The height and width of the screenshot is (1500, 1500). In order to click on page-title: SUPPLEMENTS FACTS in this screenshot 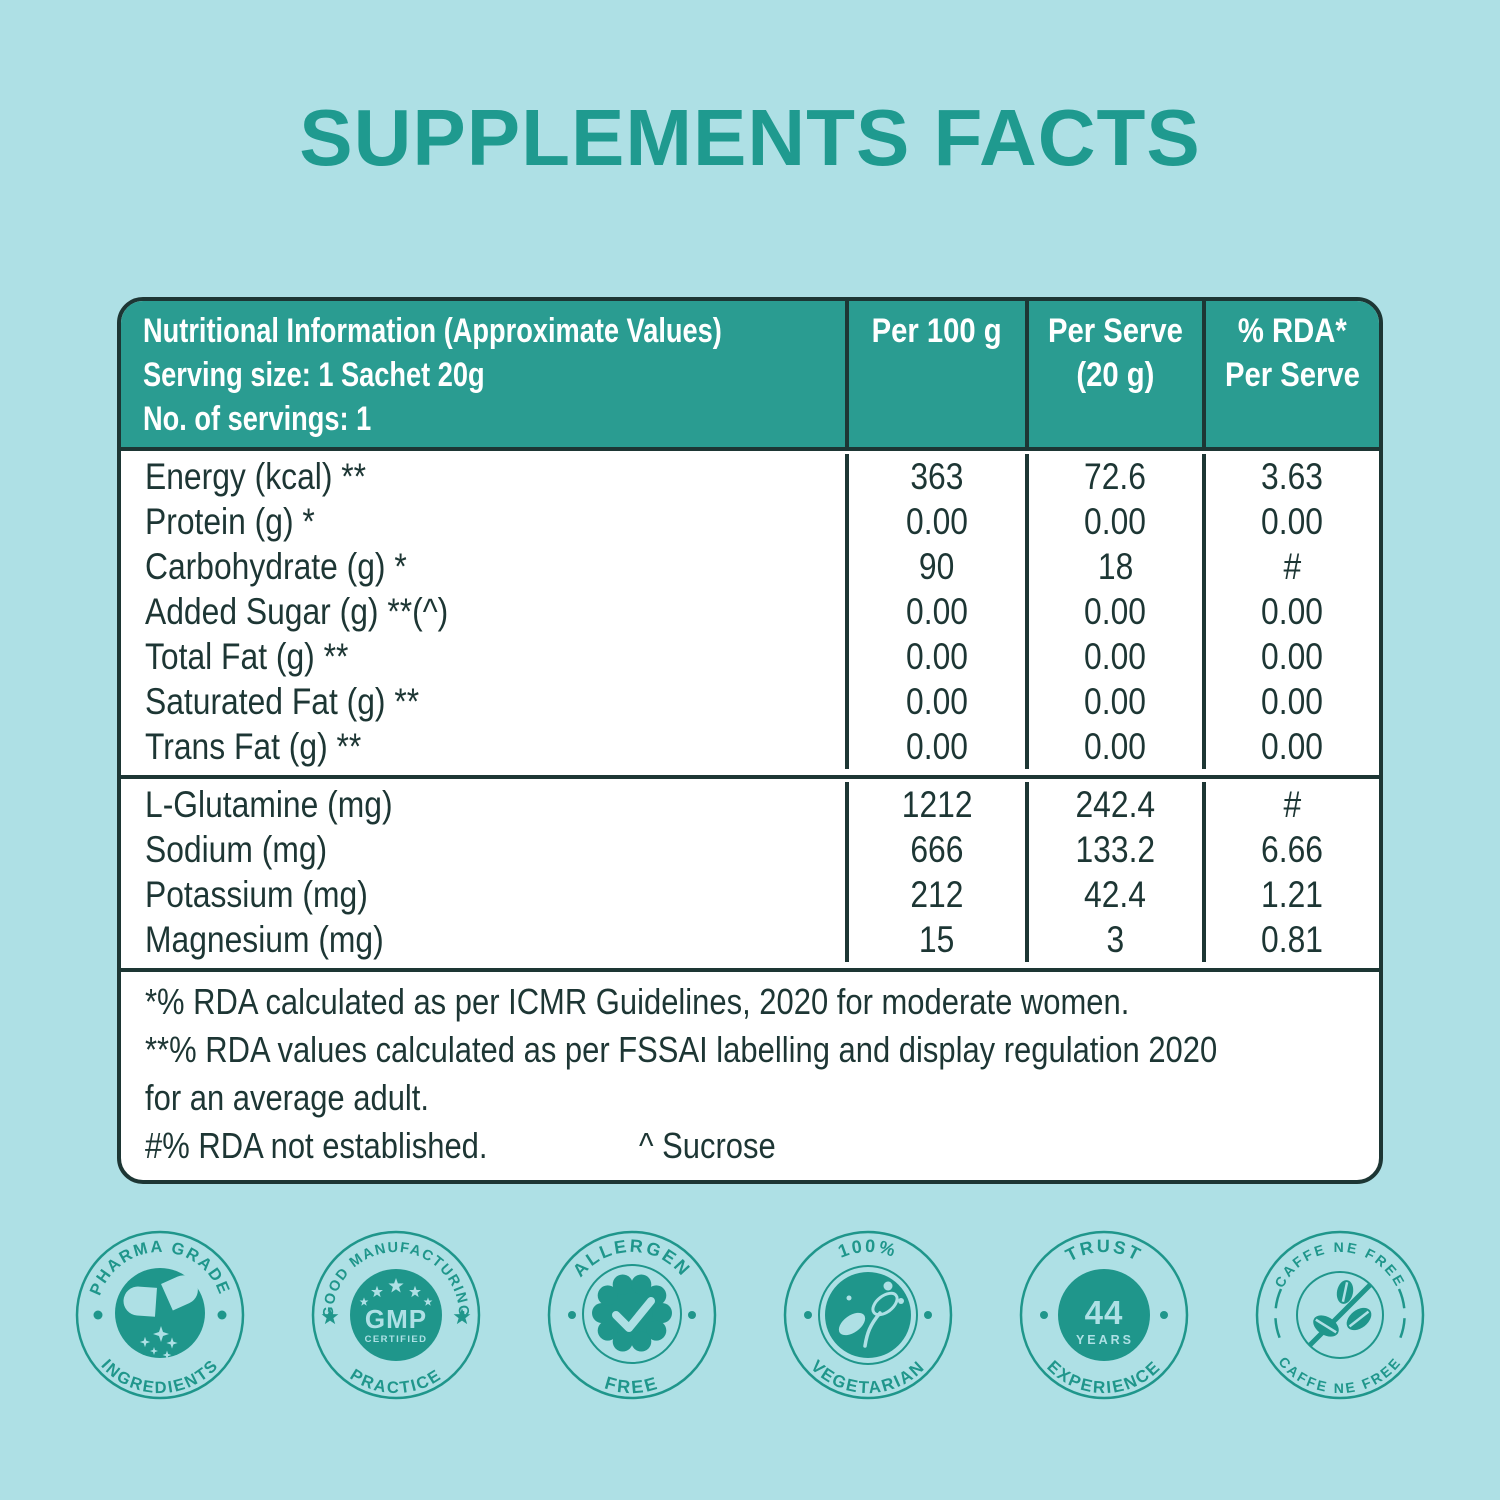, I will do `click(750, 137)`.